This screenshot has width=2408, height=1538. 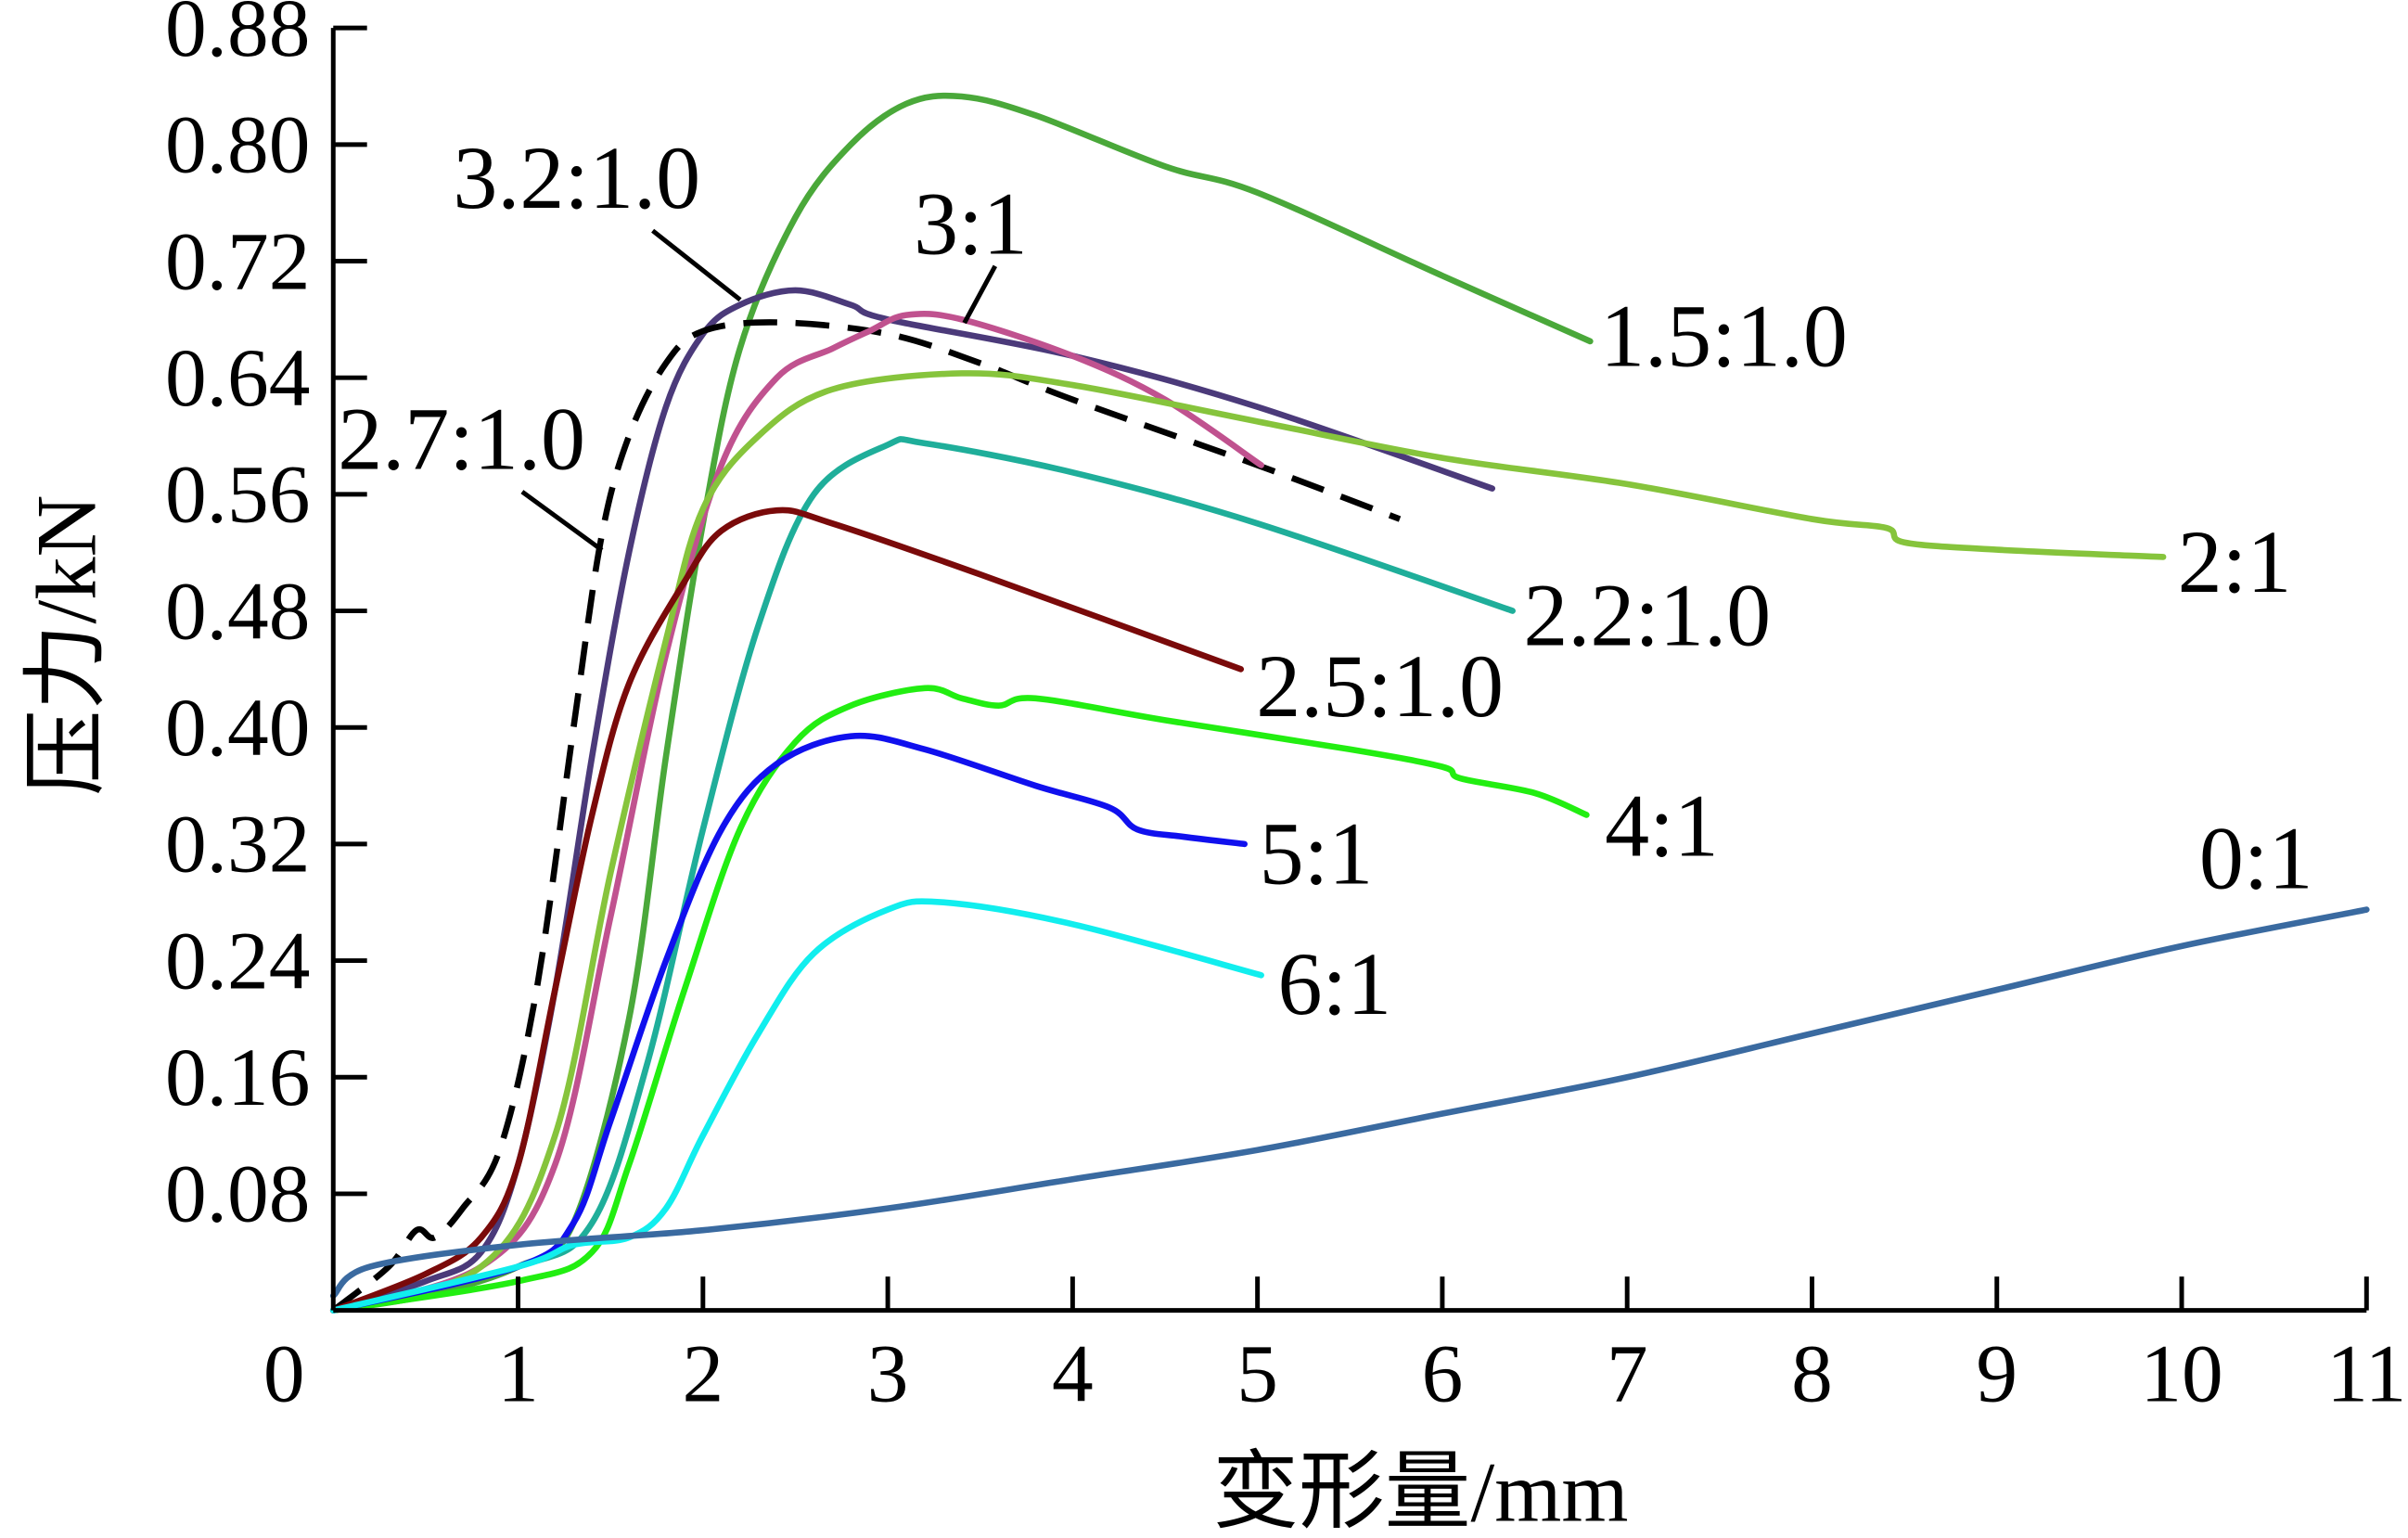 What do you see at coordinates (703, 1373) in the screenshot?
I see `x-tick-label: 2` at bounding box center [703, 1373].